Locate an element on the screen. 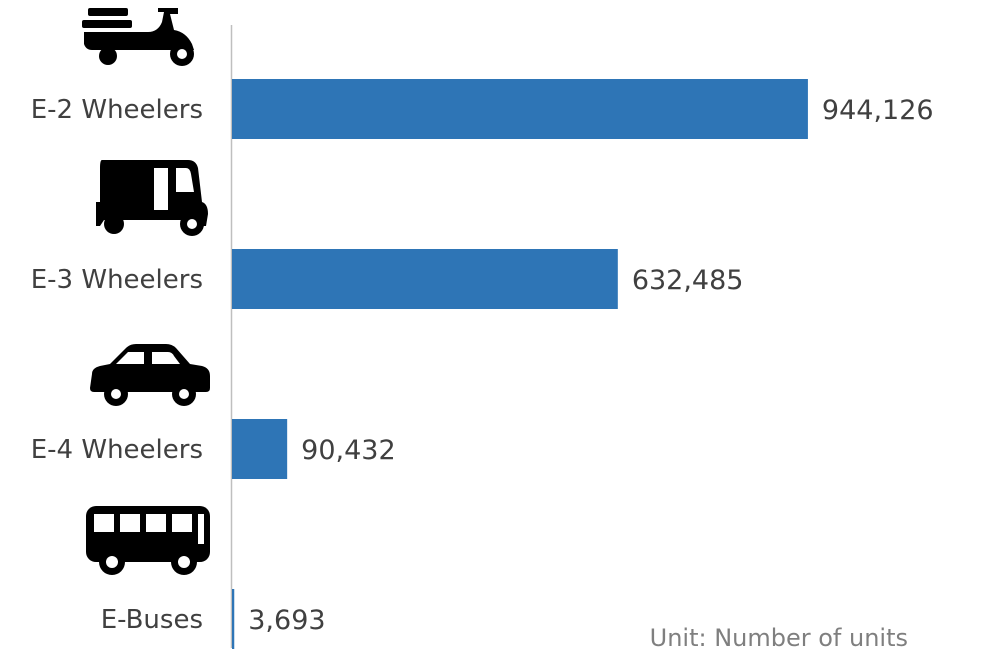 This screenshot has height=650, width=997. value-label: 632,485 is located at coordinates (688, 280).